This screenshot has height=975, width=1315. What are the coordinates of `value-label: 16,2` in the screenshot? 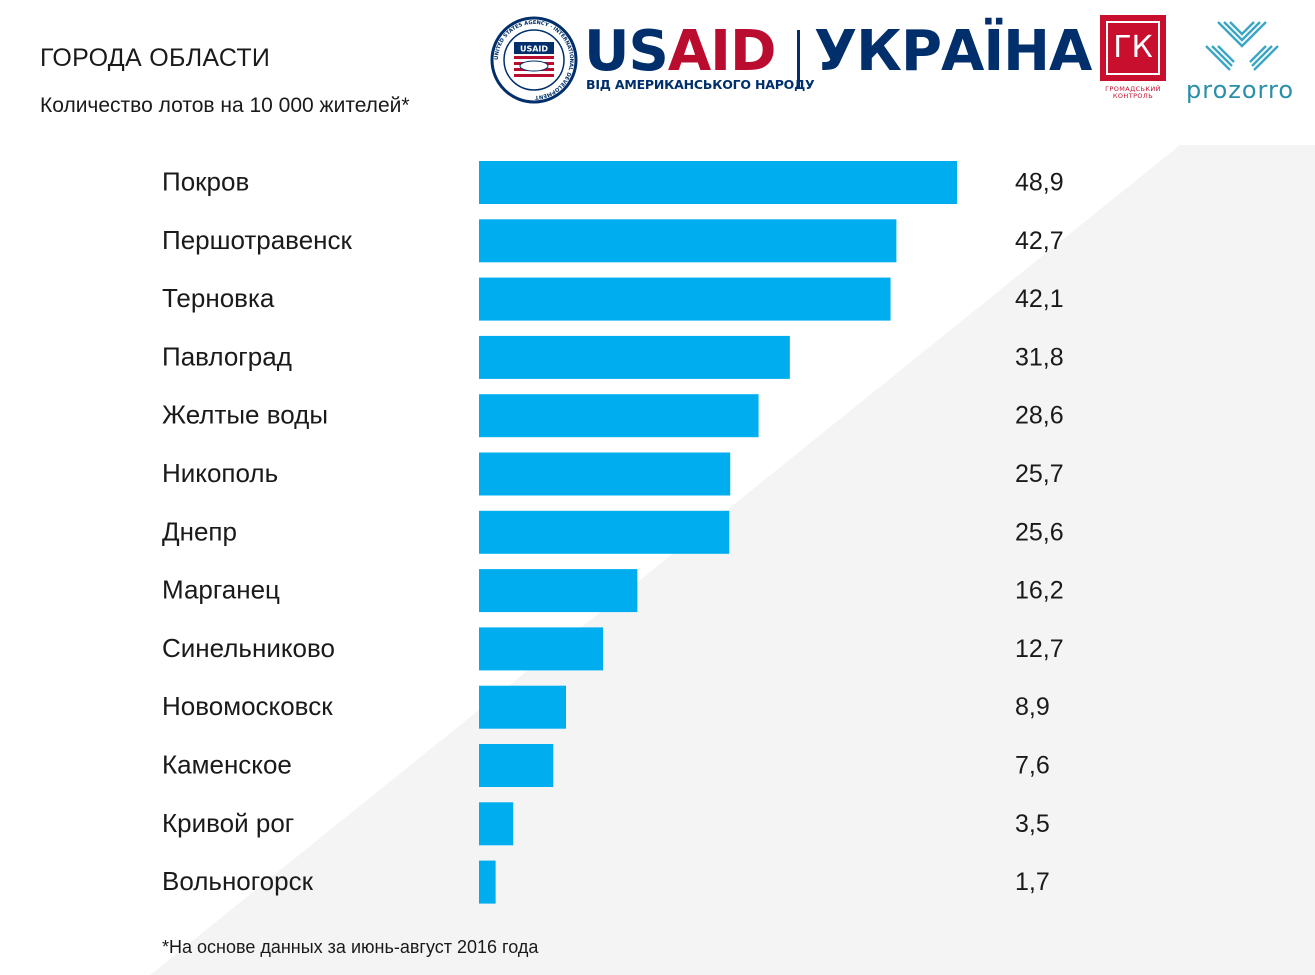 It's located at (1039, 591).